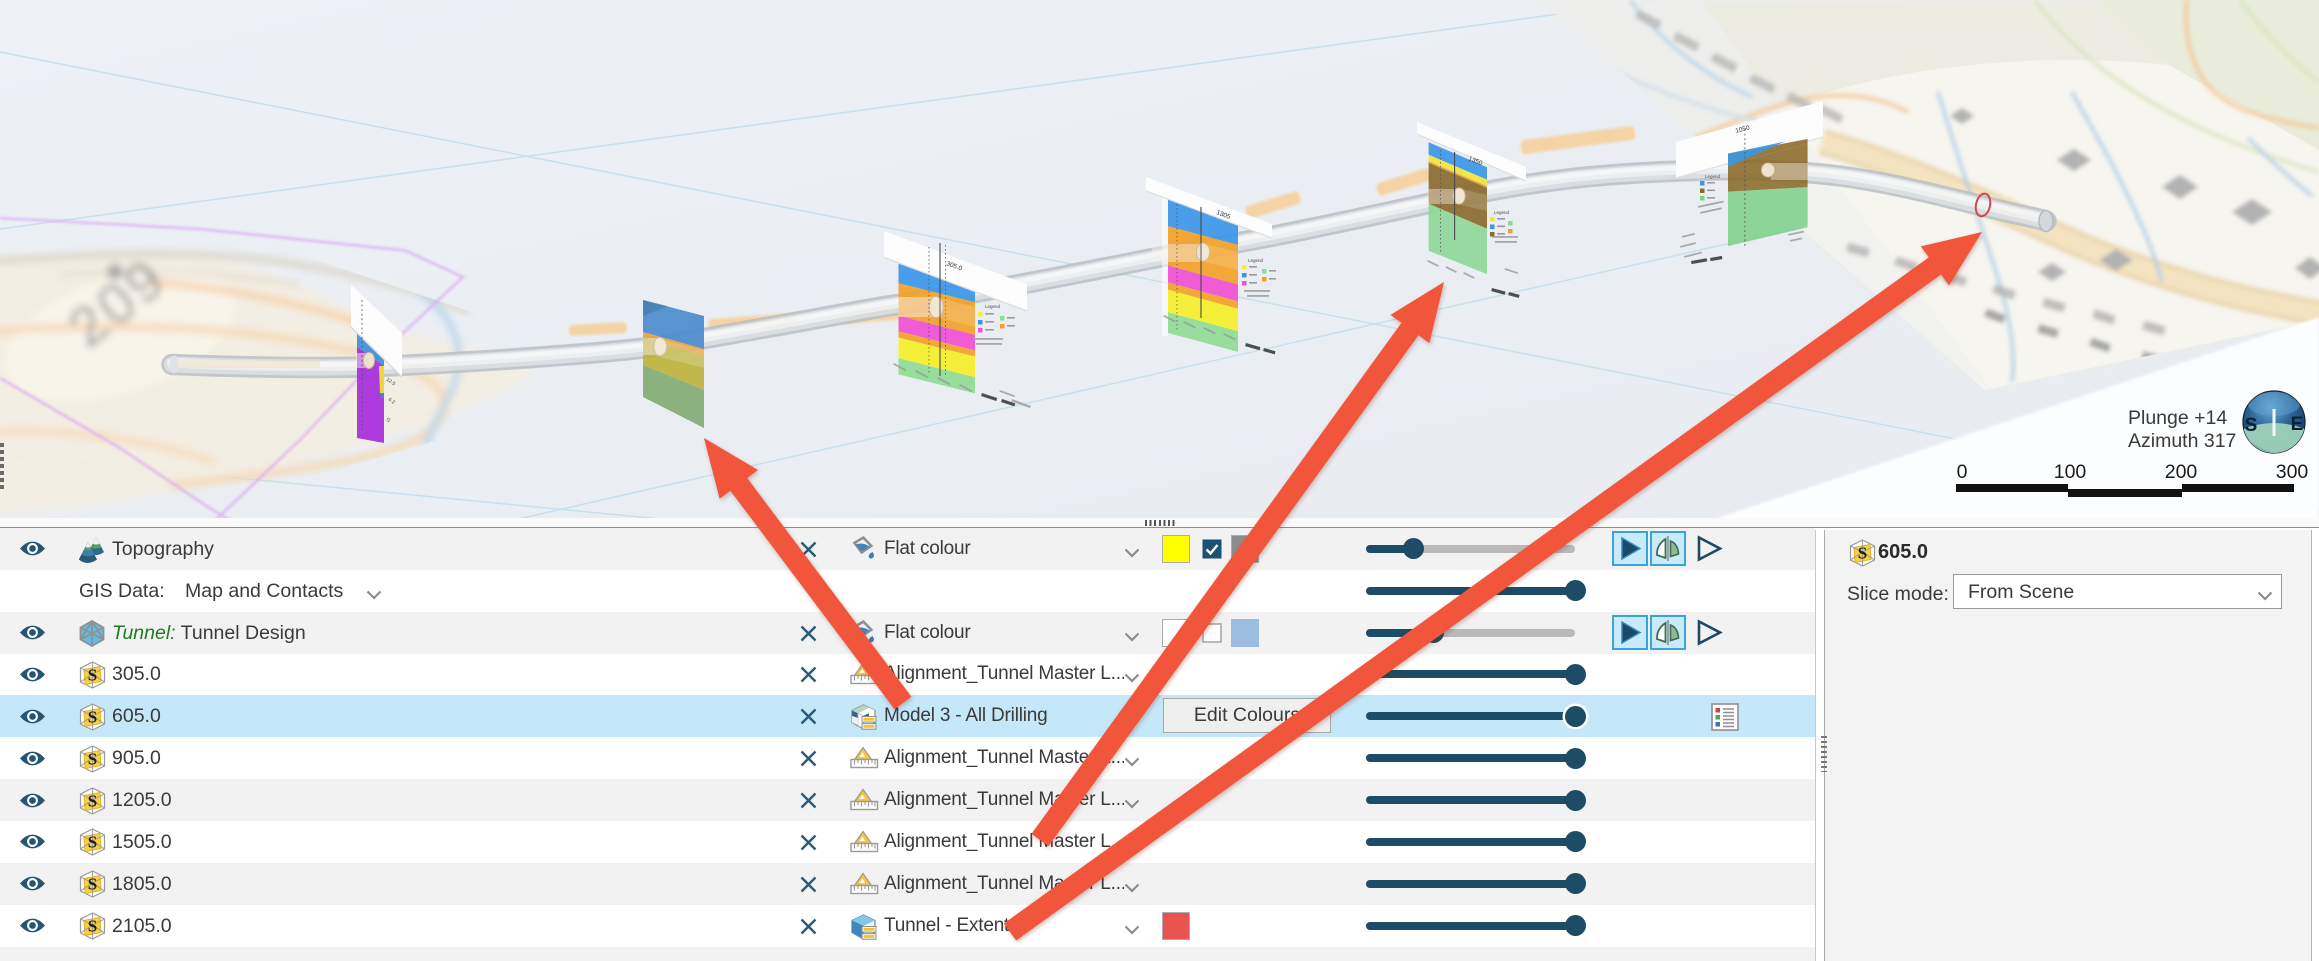  I want to click on svg-text: 6.2, so click(391, 401).